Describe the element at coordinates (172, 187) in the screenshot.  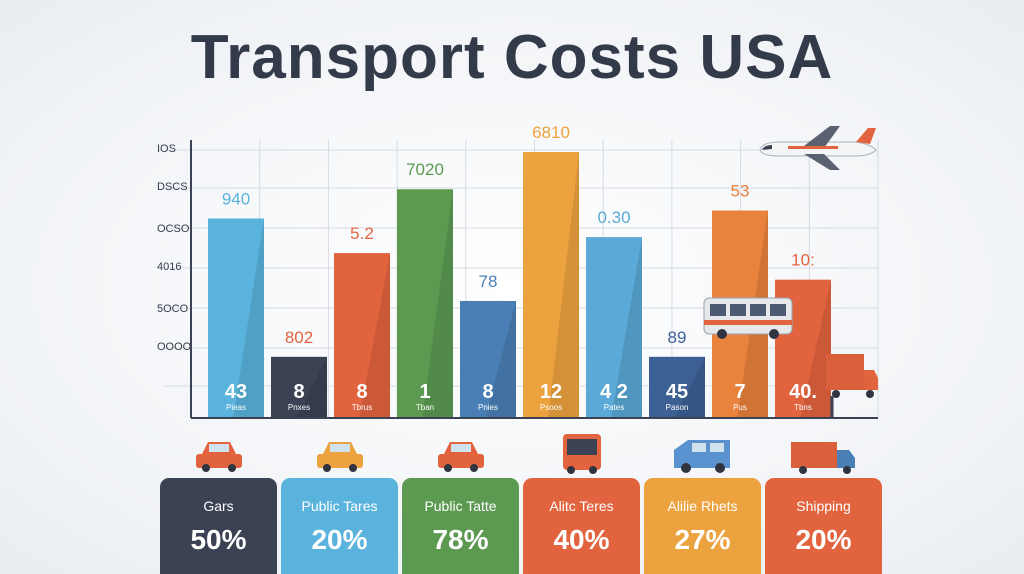
I see `y-tick-label: DSCS` at that location.